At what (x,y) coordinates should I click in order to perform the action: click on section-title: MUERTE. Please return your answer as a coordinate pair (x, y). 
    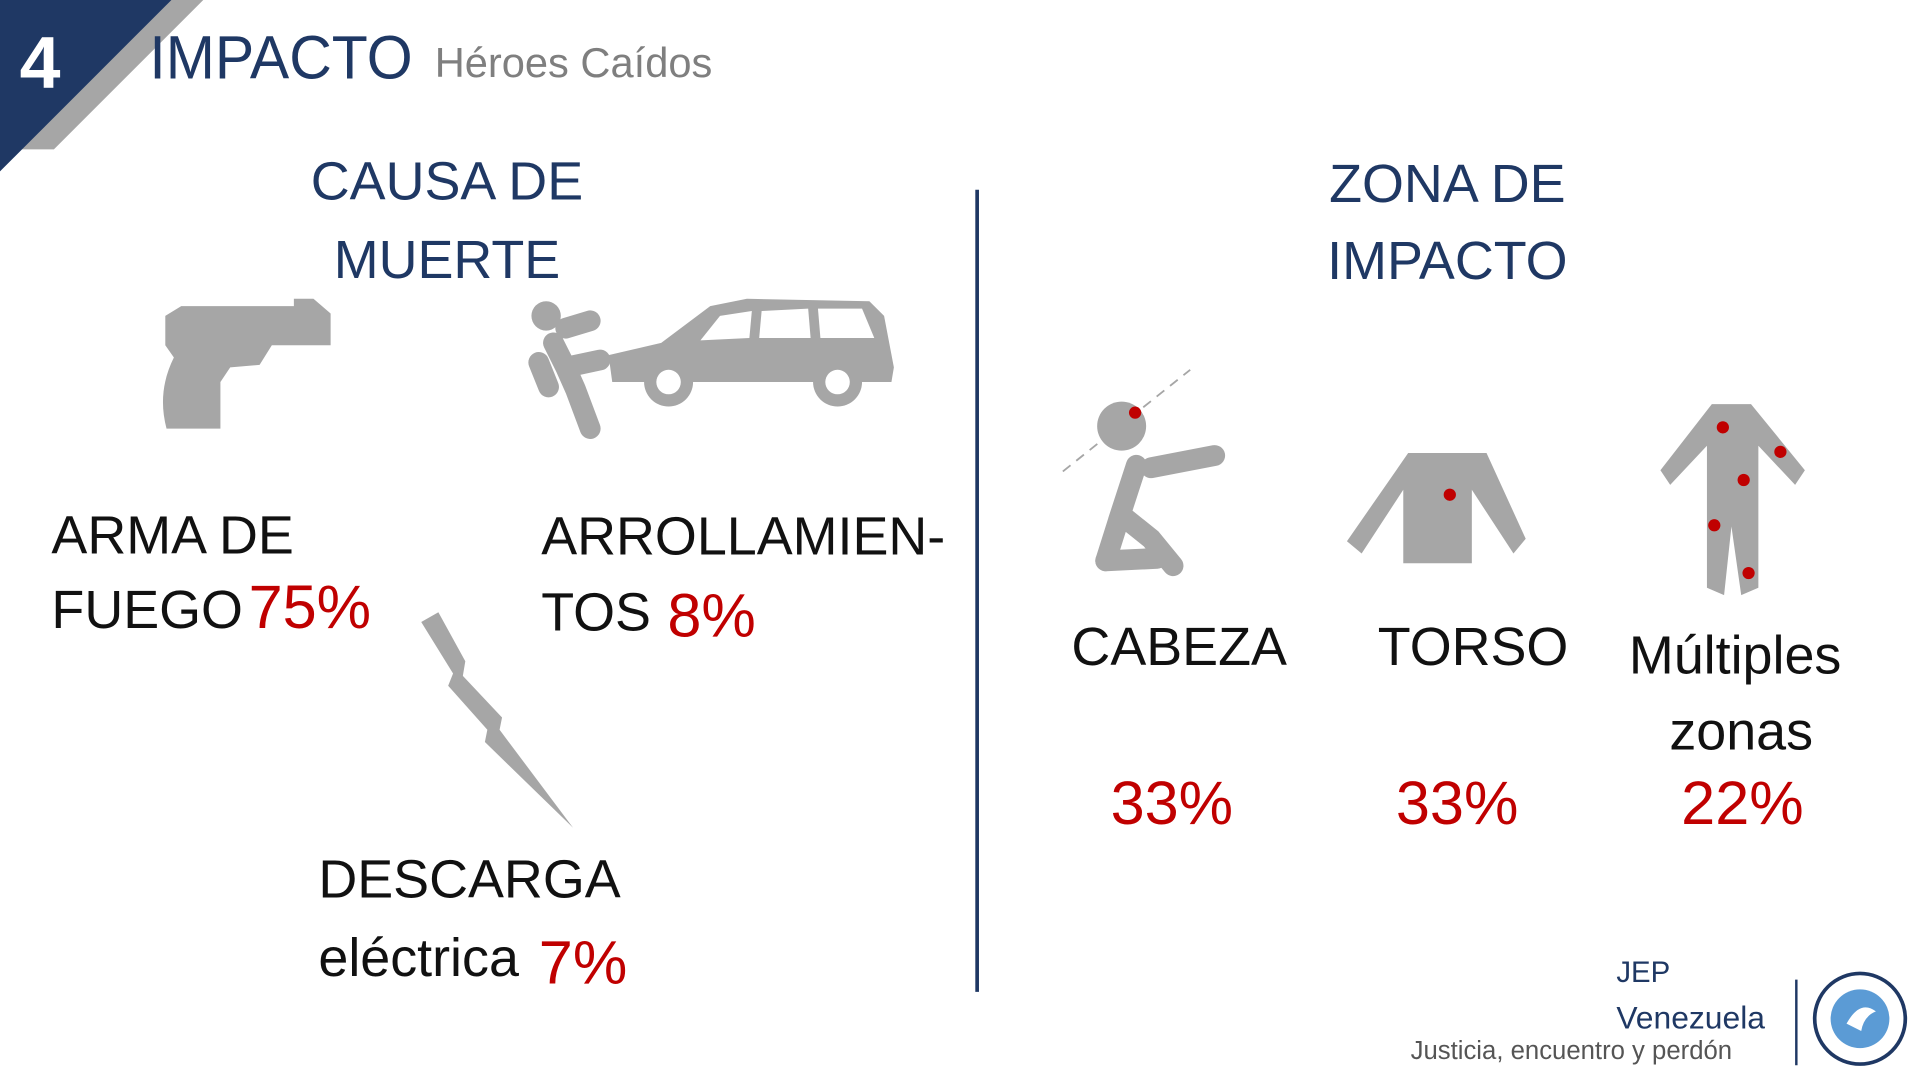
    Looking at the image, I should click on (447, 260).